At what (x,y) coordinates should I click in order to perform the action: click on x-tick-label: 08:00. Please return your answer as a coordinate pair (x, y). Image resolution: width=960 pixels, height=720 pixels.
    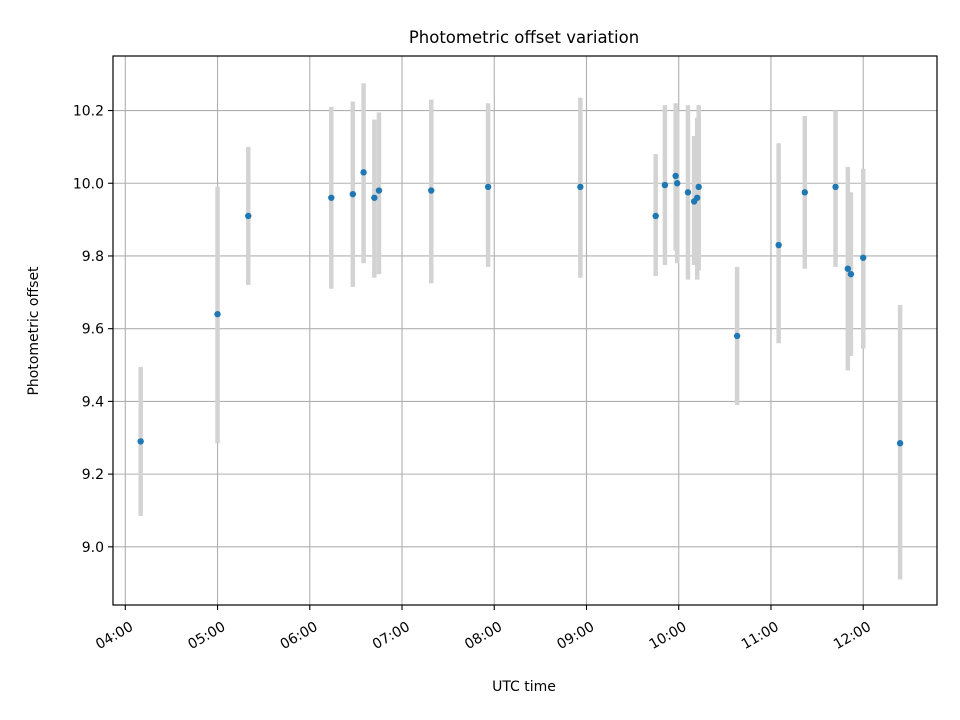
    Looking at the image, I should click on (483, 636).